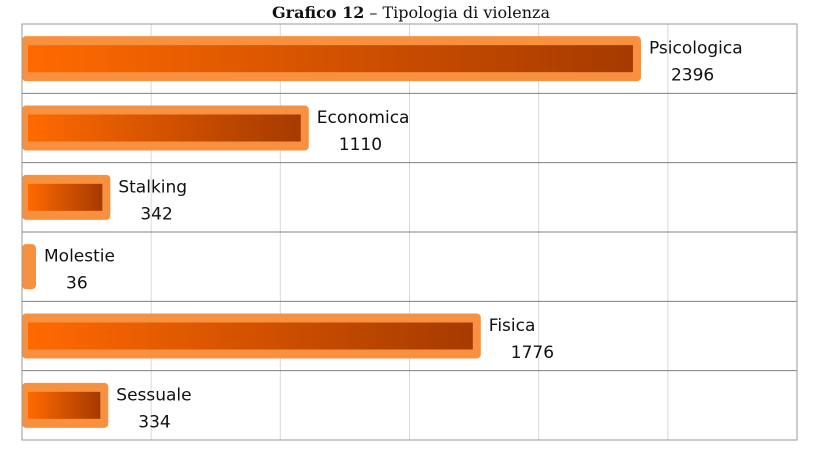  I want to click on bar-value-label: 36, so click(77, 284).